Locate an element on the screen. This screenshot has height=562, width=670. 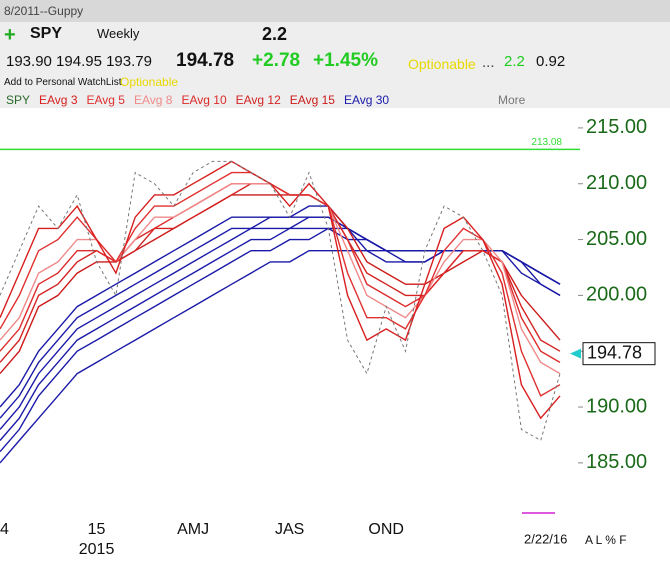
period: Weekly is located at coordinates (118, 33).